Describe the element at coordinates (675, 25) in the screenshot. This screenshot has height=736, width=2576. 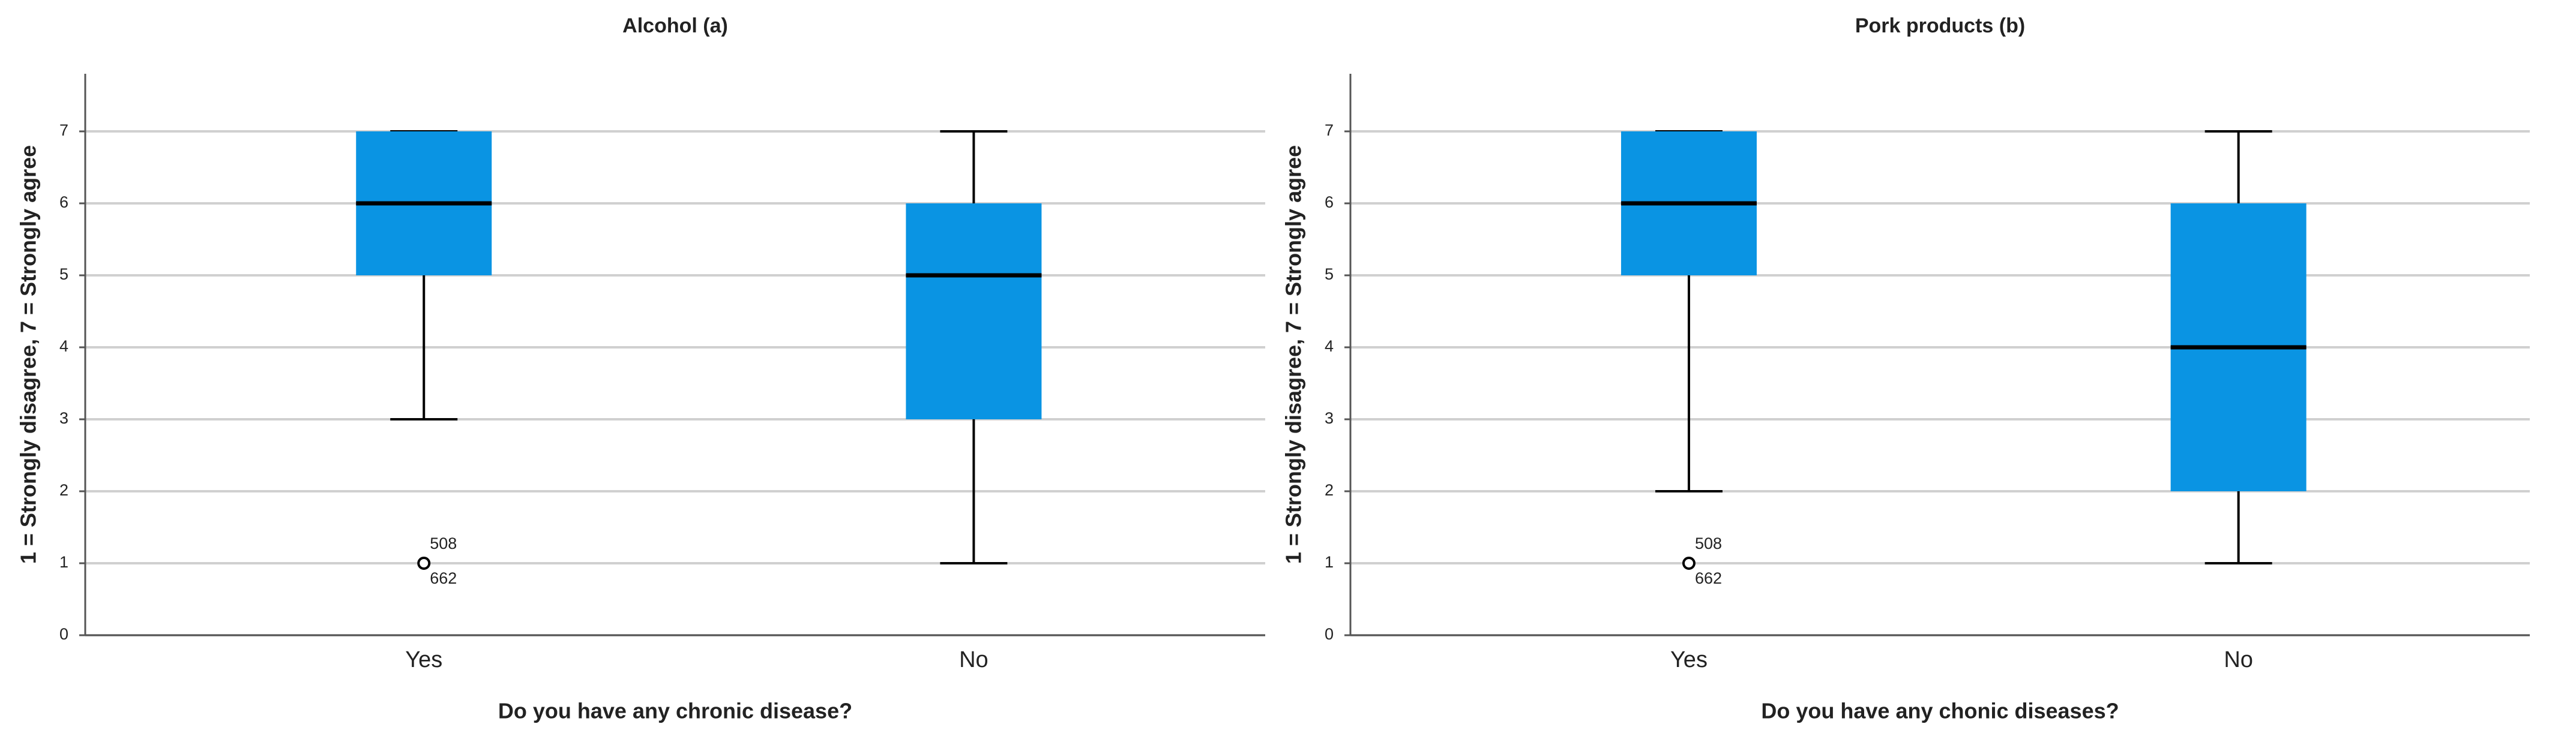
I see `chart-title: Alcohol (a)` at that location.